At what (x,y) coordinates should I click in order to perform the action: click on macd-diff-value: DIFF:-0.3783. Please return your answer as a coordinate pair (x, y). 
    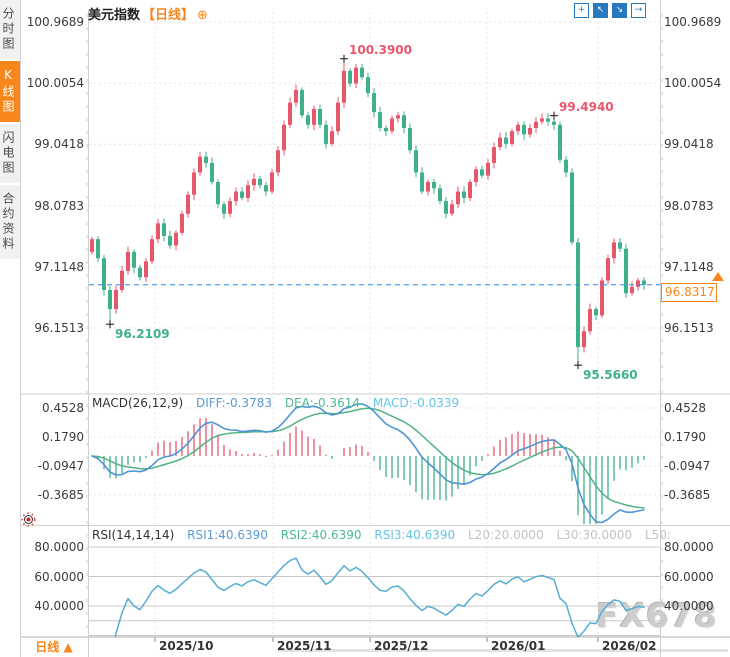
    Looking at the image, I should click on (233, 403).